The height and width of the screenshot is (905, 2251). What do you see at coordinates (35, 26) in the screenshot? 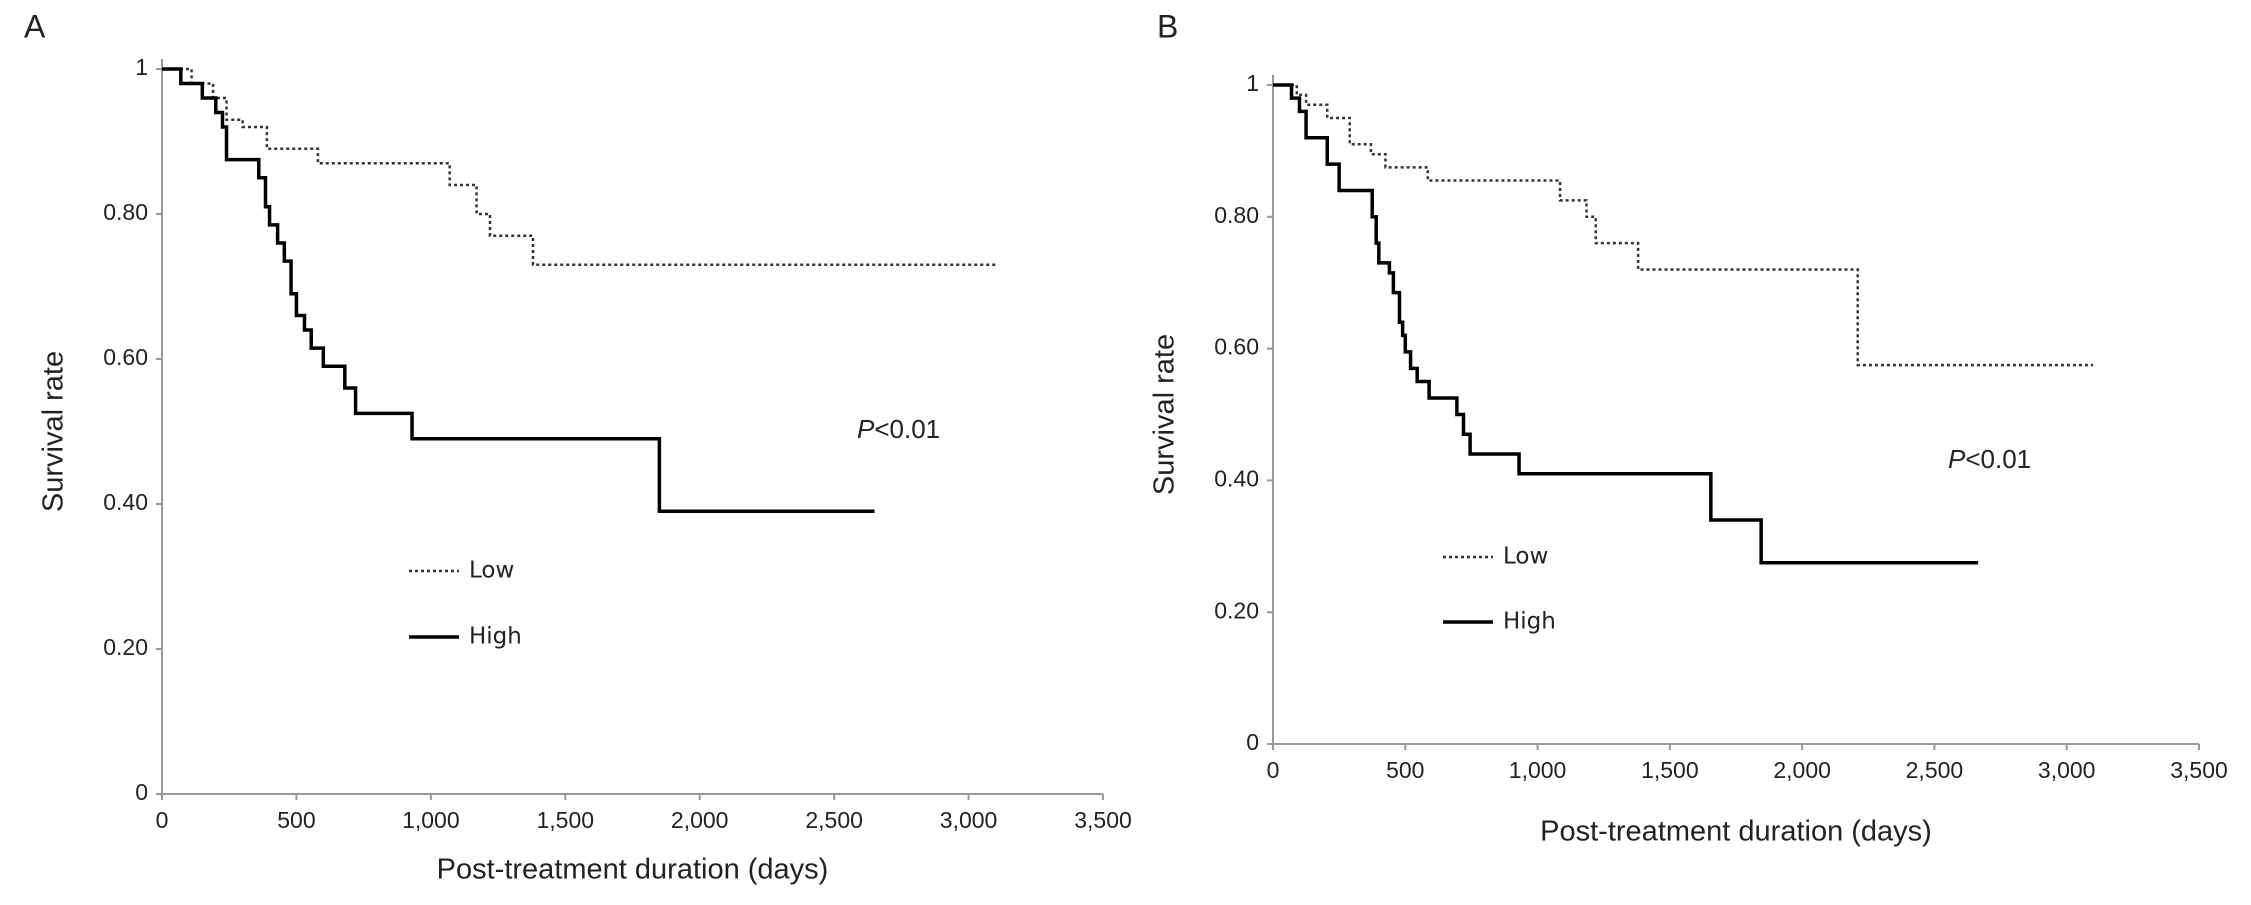
I see `panel-label: A` at bounding box center [35, 26].